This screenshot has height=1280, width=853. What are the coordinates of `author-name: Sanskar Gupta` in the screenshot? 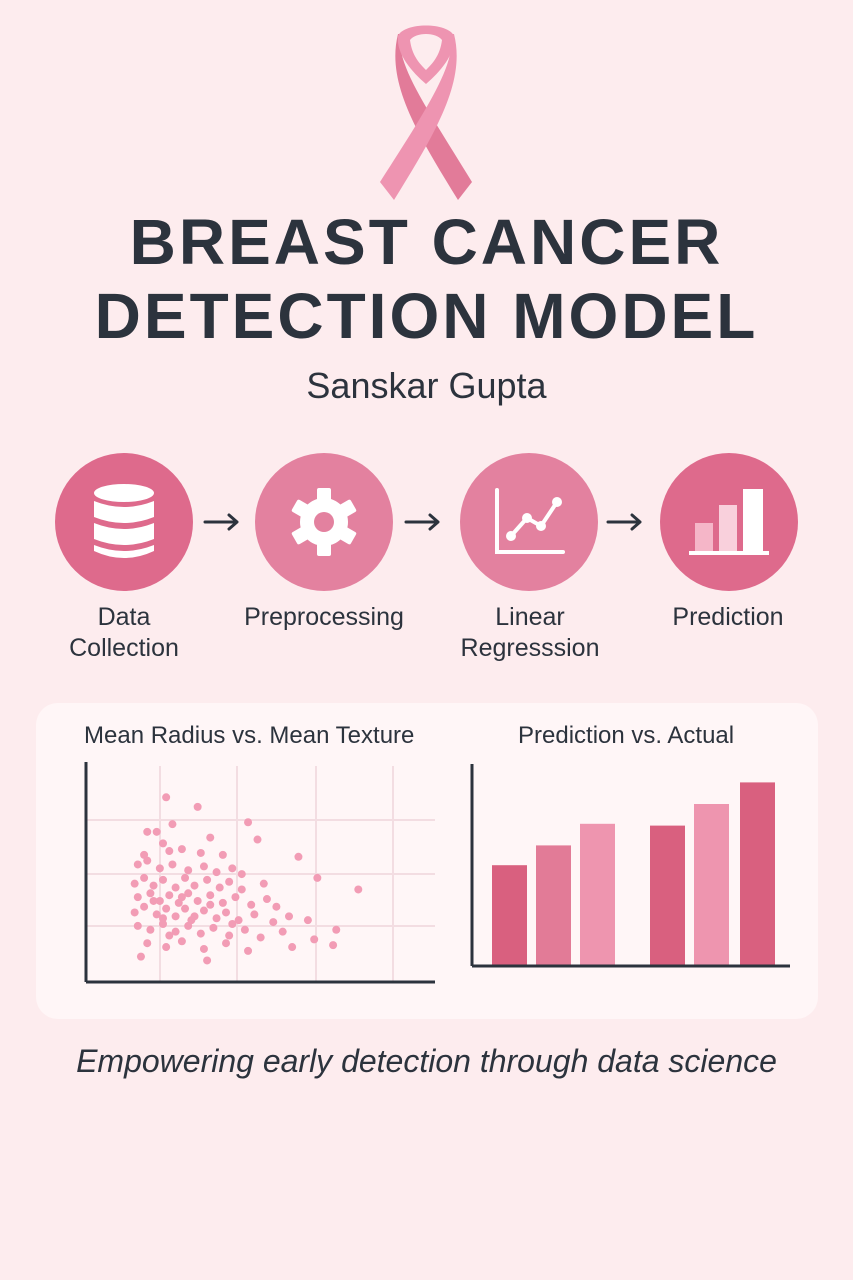 It's located at (426, 385).